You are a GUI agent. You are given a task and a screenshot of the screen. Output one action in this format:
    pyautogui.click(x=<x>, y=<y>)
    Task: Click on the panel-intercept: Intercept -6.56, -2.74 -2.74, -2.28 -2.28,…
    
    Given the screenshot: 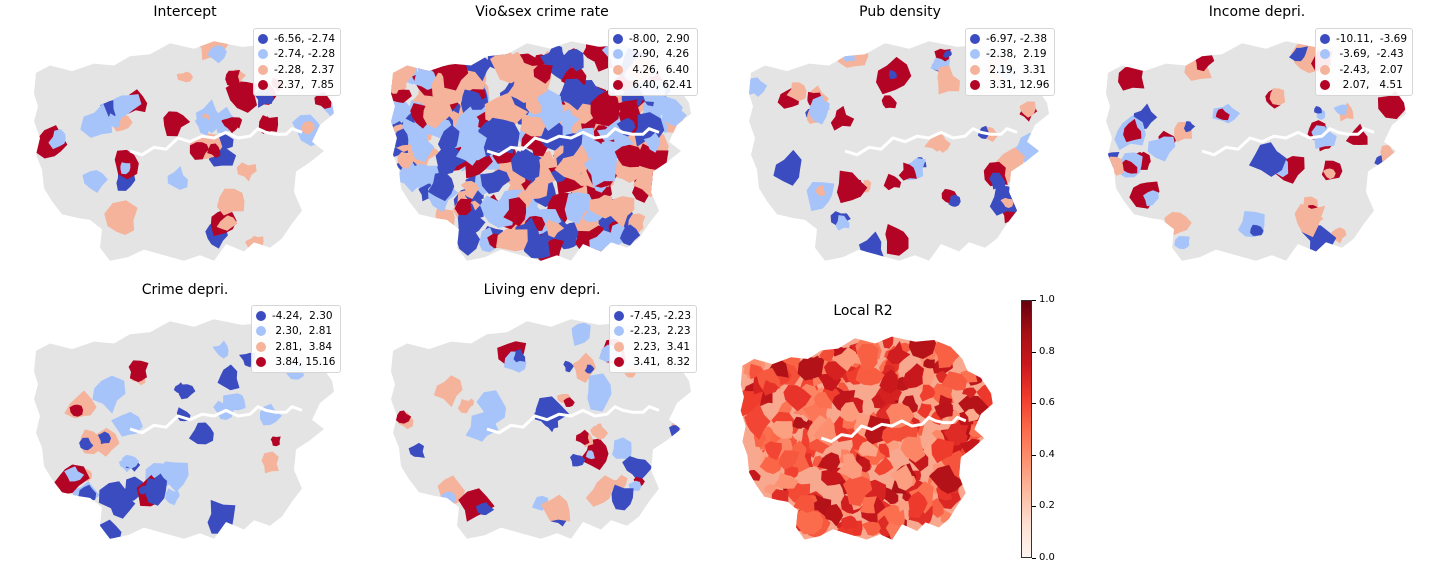 What is the action you would take?
    pyautogui.click(x=186, y=137)
    